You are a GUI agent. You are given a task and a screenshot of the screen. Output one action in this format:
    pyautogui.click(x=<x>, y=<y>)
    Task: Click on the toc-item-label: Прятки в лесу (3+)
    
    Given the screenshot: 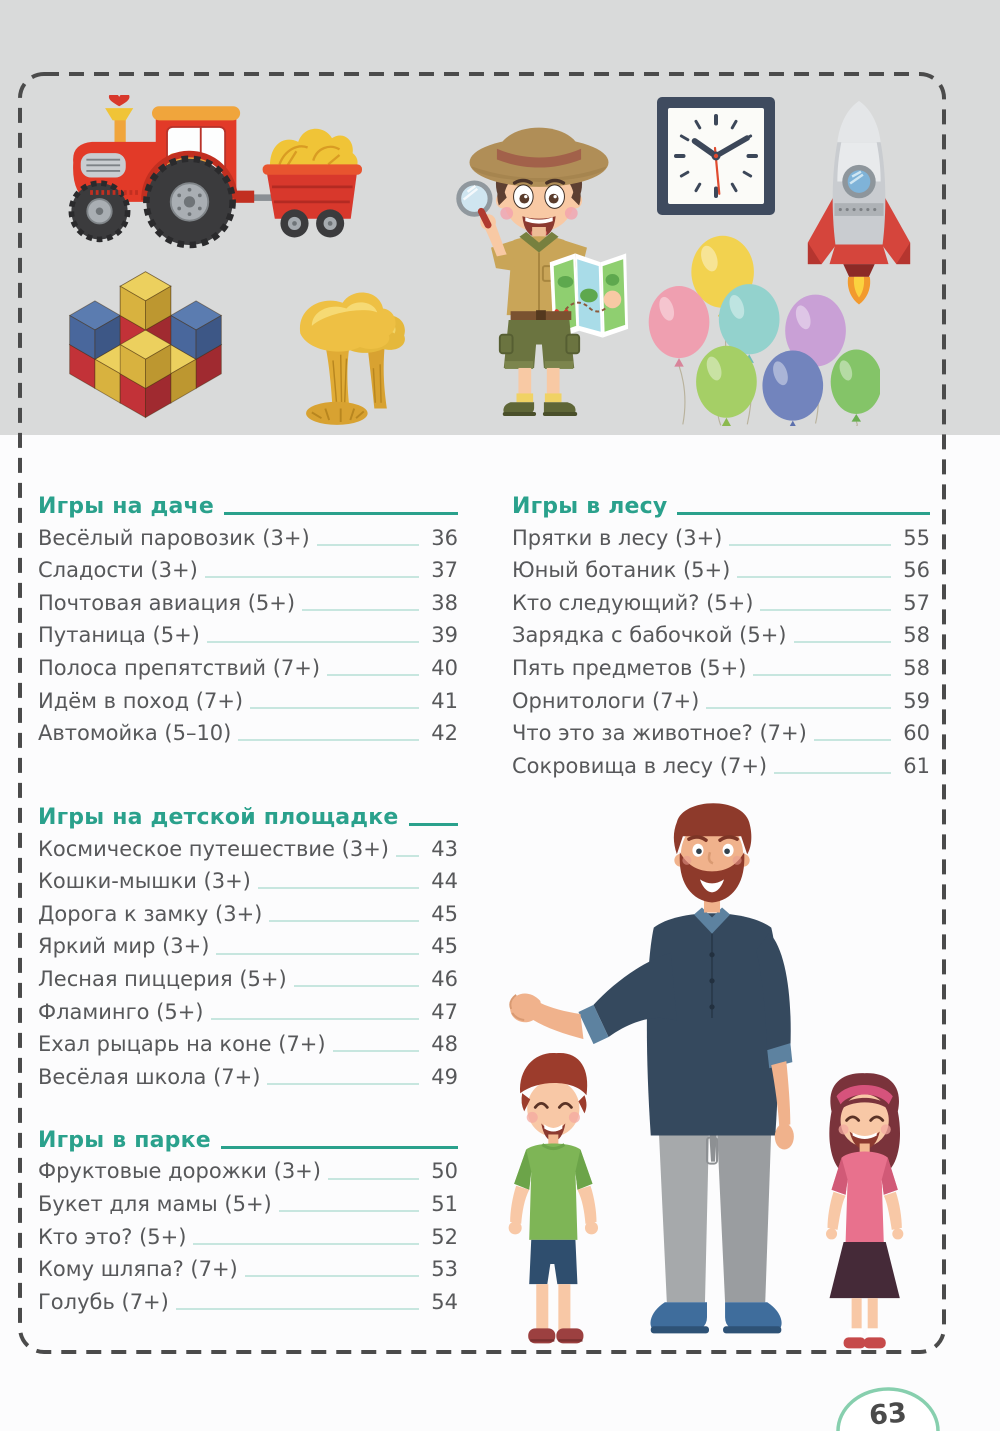 What is the action you would take?
    pyautogui.click(x=617, y=537)
    